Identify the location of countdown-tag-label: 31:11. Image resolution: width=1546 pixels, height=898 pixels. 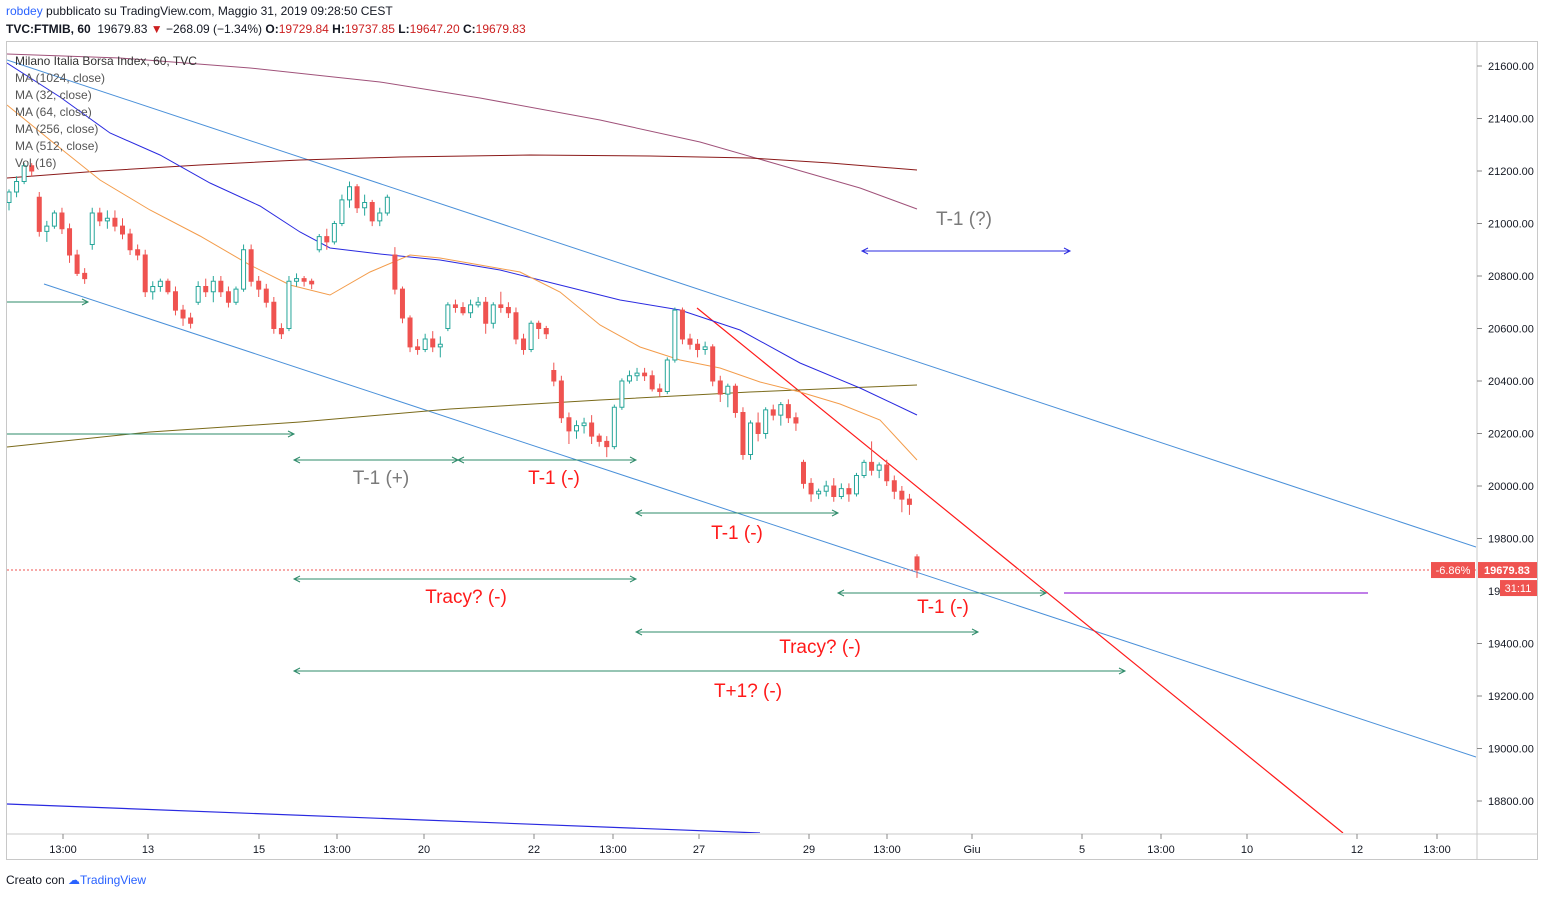
(1518, 589).